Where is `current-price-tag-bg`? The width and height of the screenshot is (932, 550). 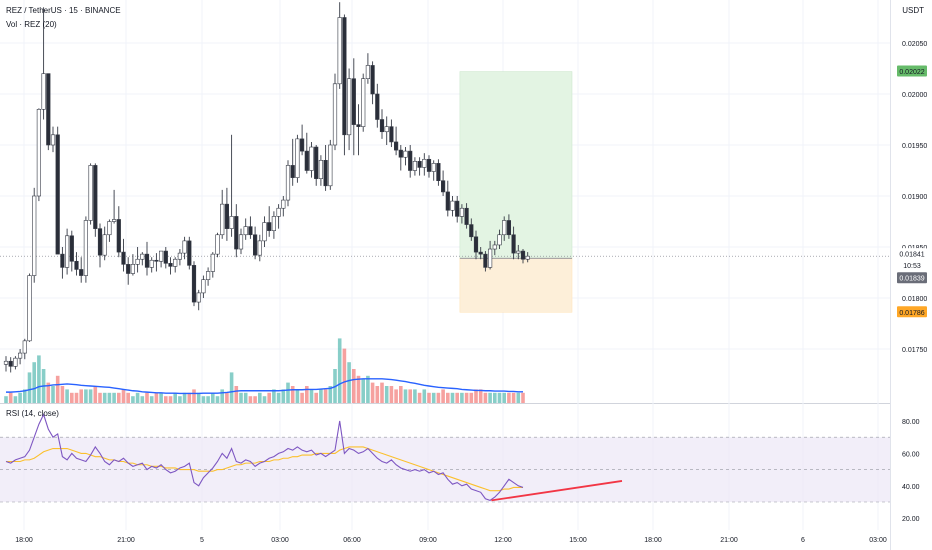 current-price-tag-bg is located at coordinates (912, 254).